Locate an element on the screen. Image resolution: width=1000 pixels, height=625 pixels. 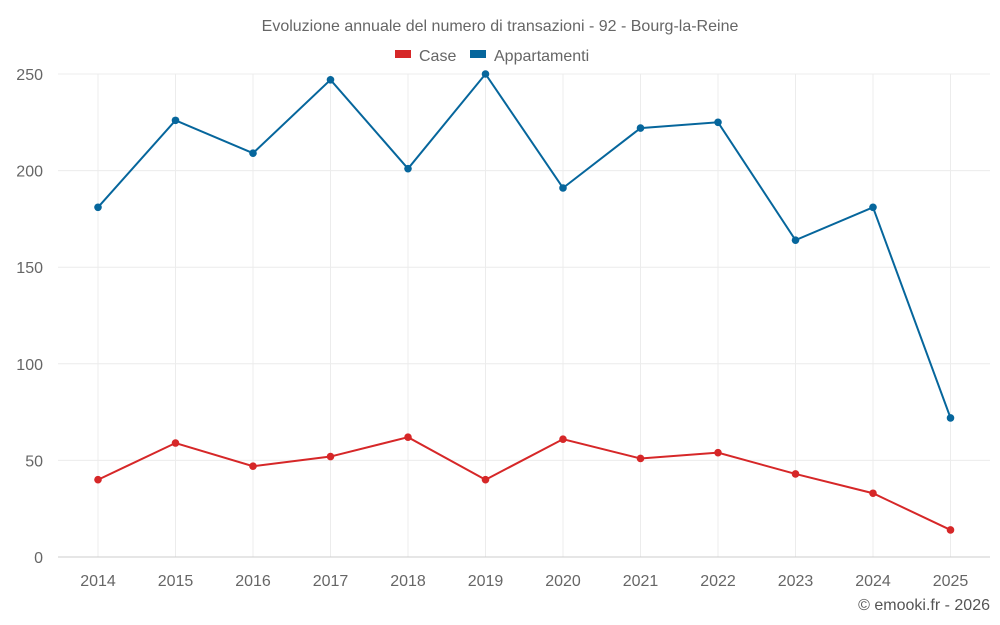
y-tick-label: 100 is located at coordinates (29, 365).